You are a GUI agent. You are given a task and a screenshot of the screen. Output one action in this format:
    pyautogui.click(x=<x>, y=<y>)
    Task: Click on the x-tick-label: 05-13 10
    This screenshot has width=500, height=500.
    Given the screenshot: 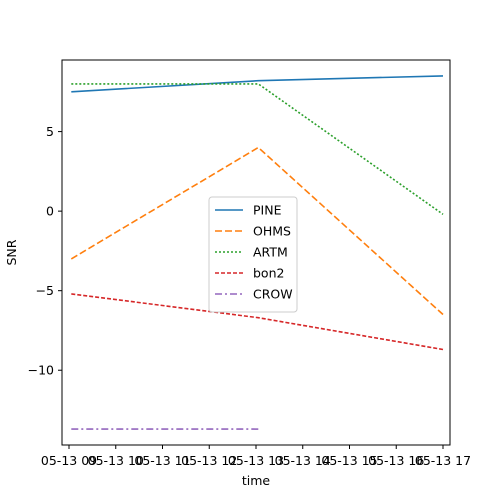 What is the action you would take?
    pyautogui.click(x=116, y=460)
    